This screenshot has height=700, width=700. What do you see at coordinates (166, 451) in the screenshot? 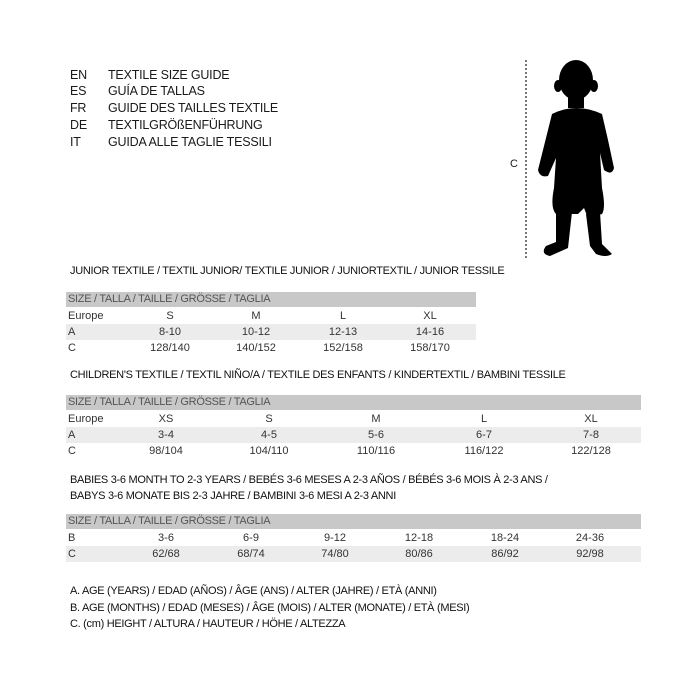
I see `table-cell: 98/104` at bounding box center [166, 451].